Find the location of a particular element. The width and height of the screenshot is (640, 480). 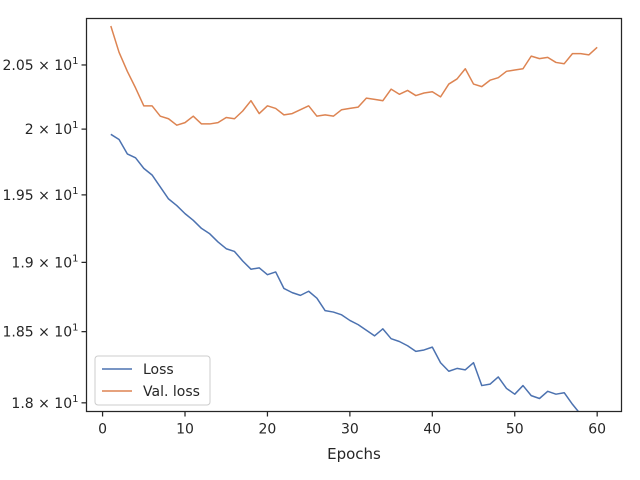

y-tick-label: 2 × 10¹ is located at coordinates (52, 129).